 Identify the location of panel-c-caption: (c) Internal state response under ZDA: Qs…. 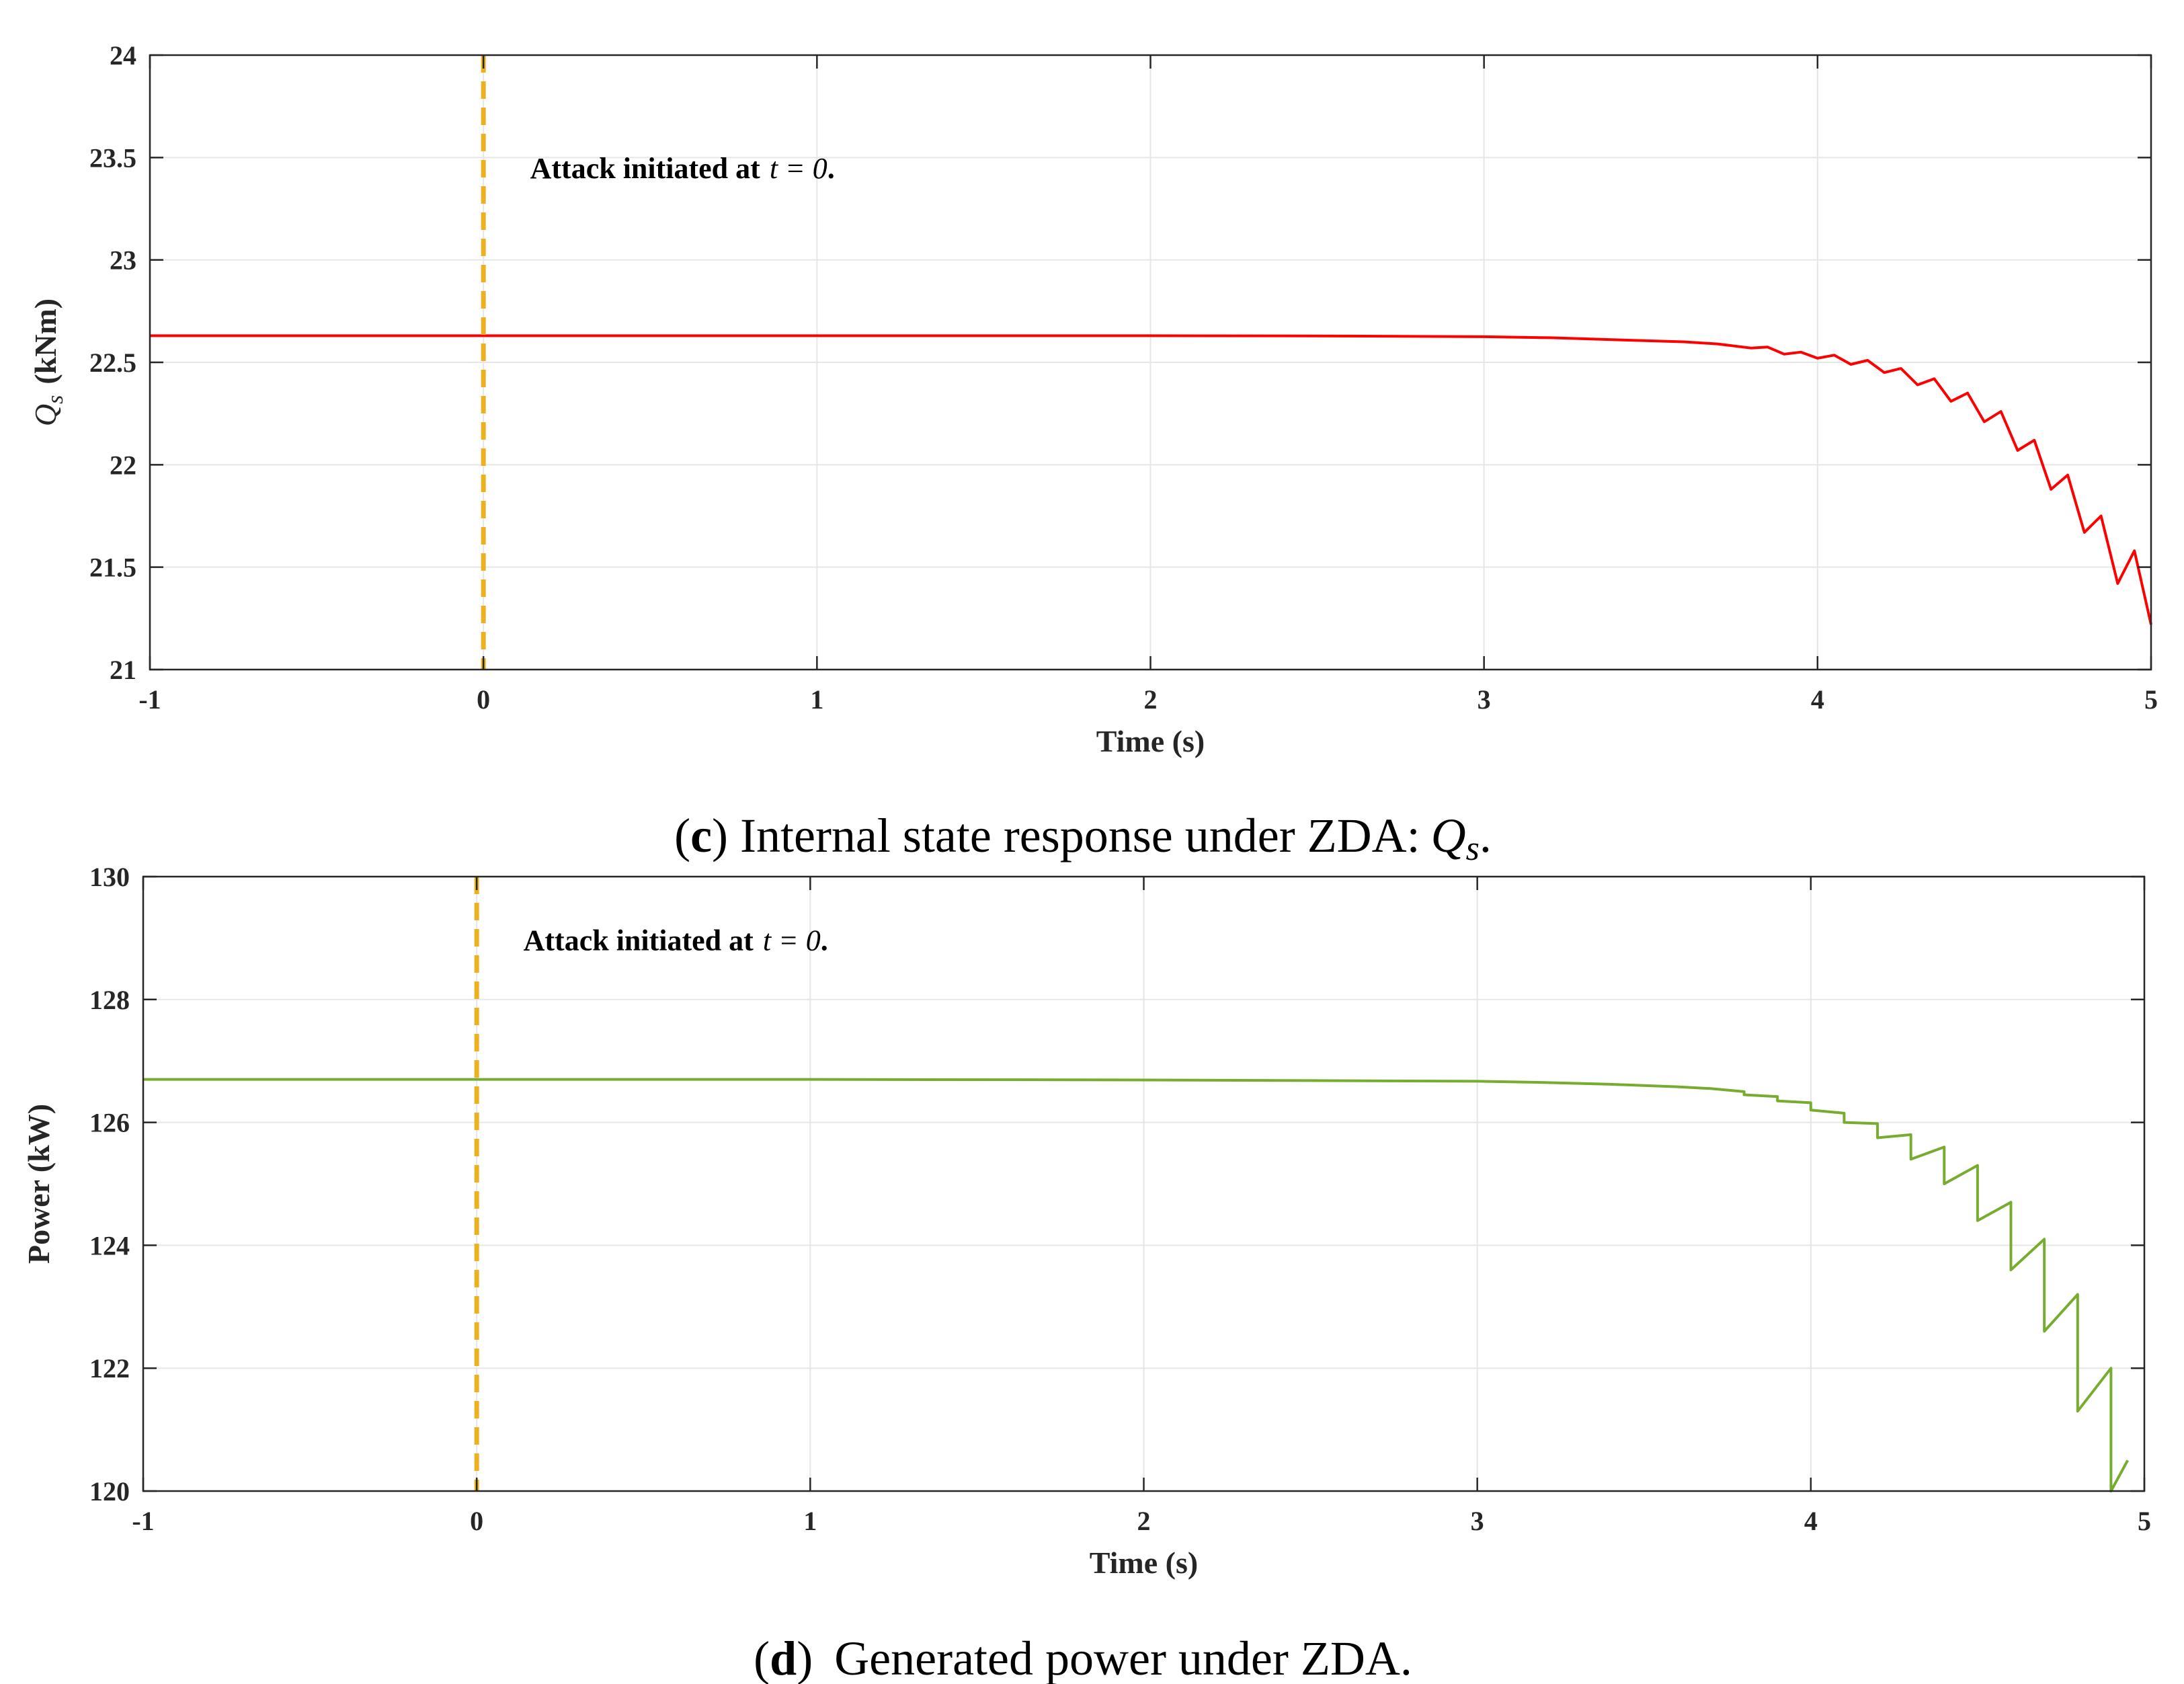
(1083, 838).